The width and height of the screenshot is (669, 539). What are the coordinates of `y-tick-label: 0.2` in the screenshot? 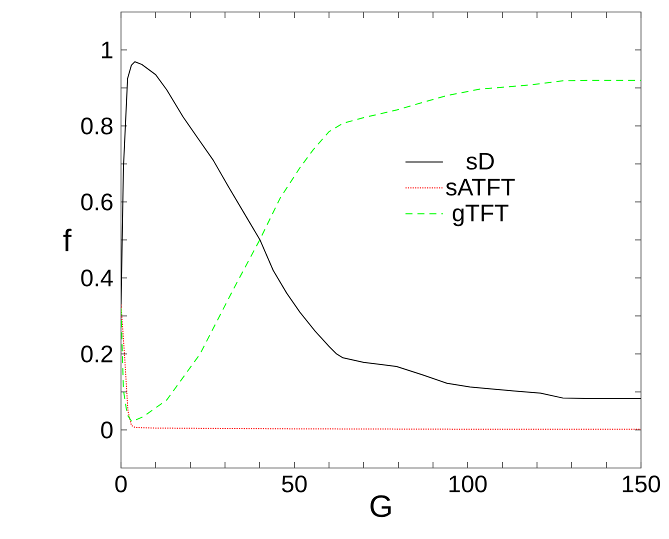 It's located at (96, 354).